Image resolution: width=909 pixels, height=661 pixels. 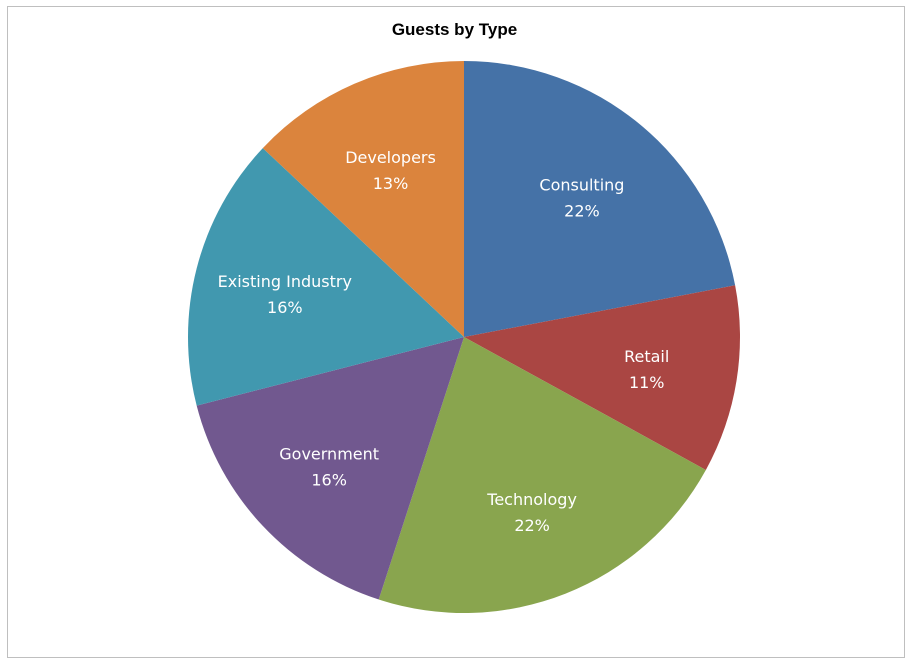 What do you see at coordinates (602, 377) in the screenshot?
I see `pie-slice-retail` at bounding box center [602, 377].